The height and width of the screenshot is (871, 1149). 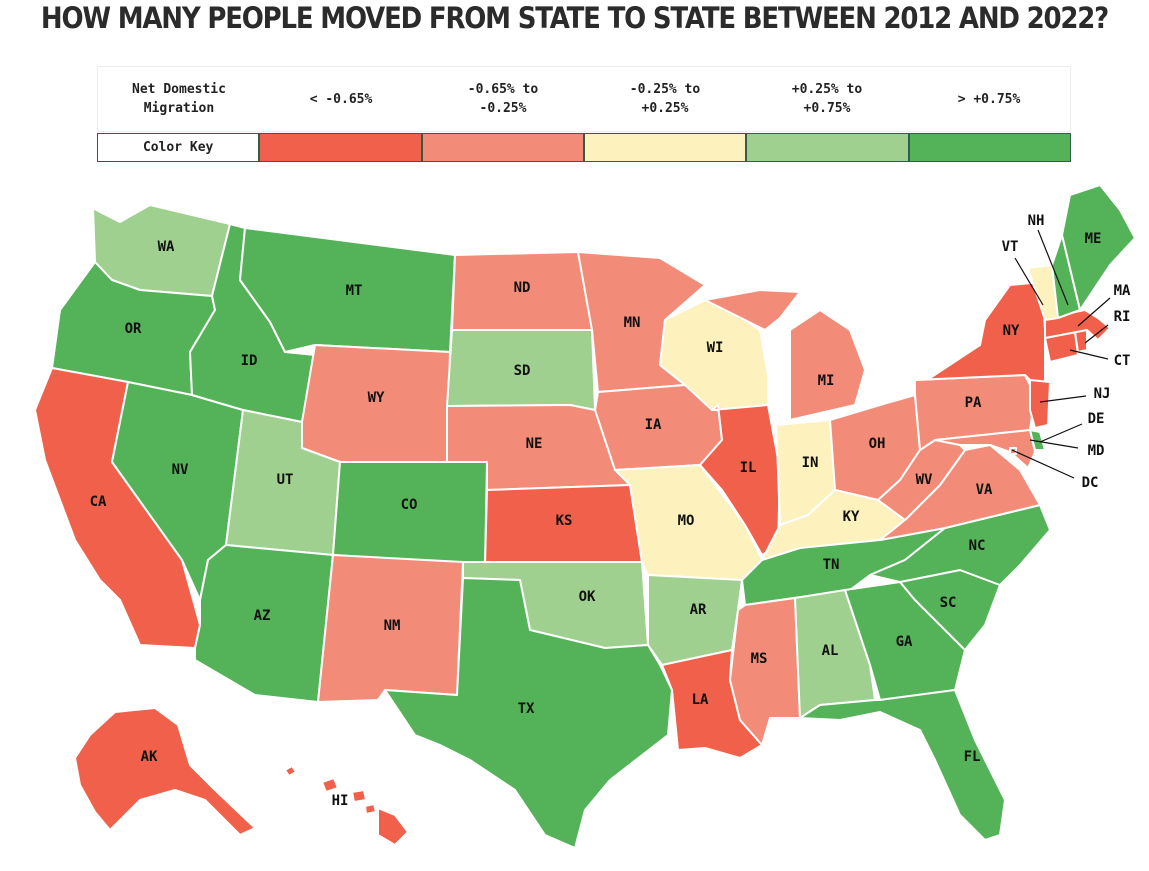 I want to click on state-label-mt: MT, so click(x=354, y=291).